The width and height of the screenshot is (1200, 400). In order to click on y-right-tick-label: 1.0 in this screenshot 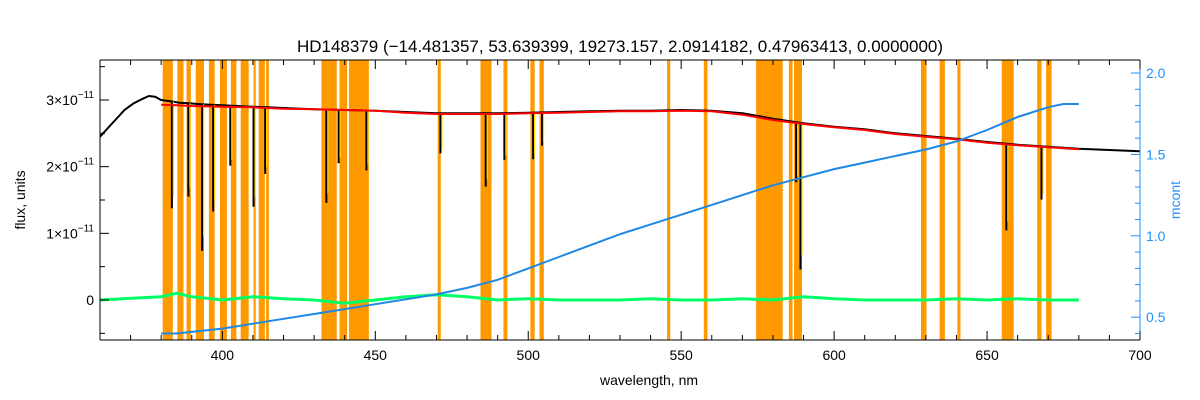, I will do `click(1156, 236)`.